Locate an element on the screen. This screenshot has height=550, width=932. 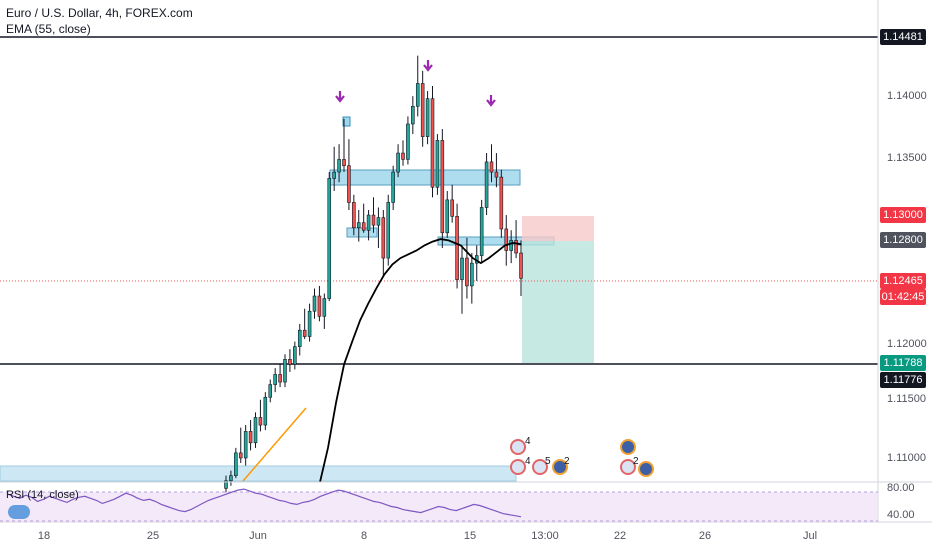
time-tick: 26 is located at coordinates (705, 536).